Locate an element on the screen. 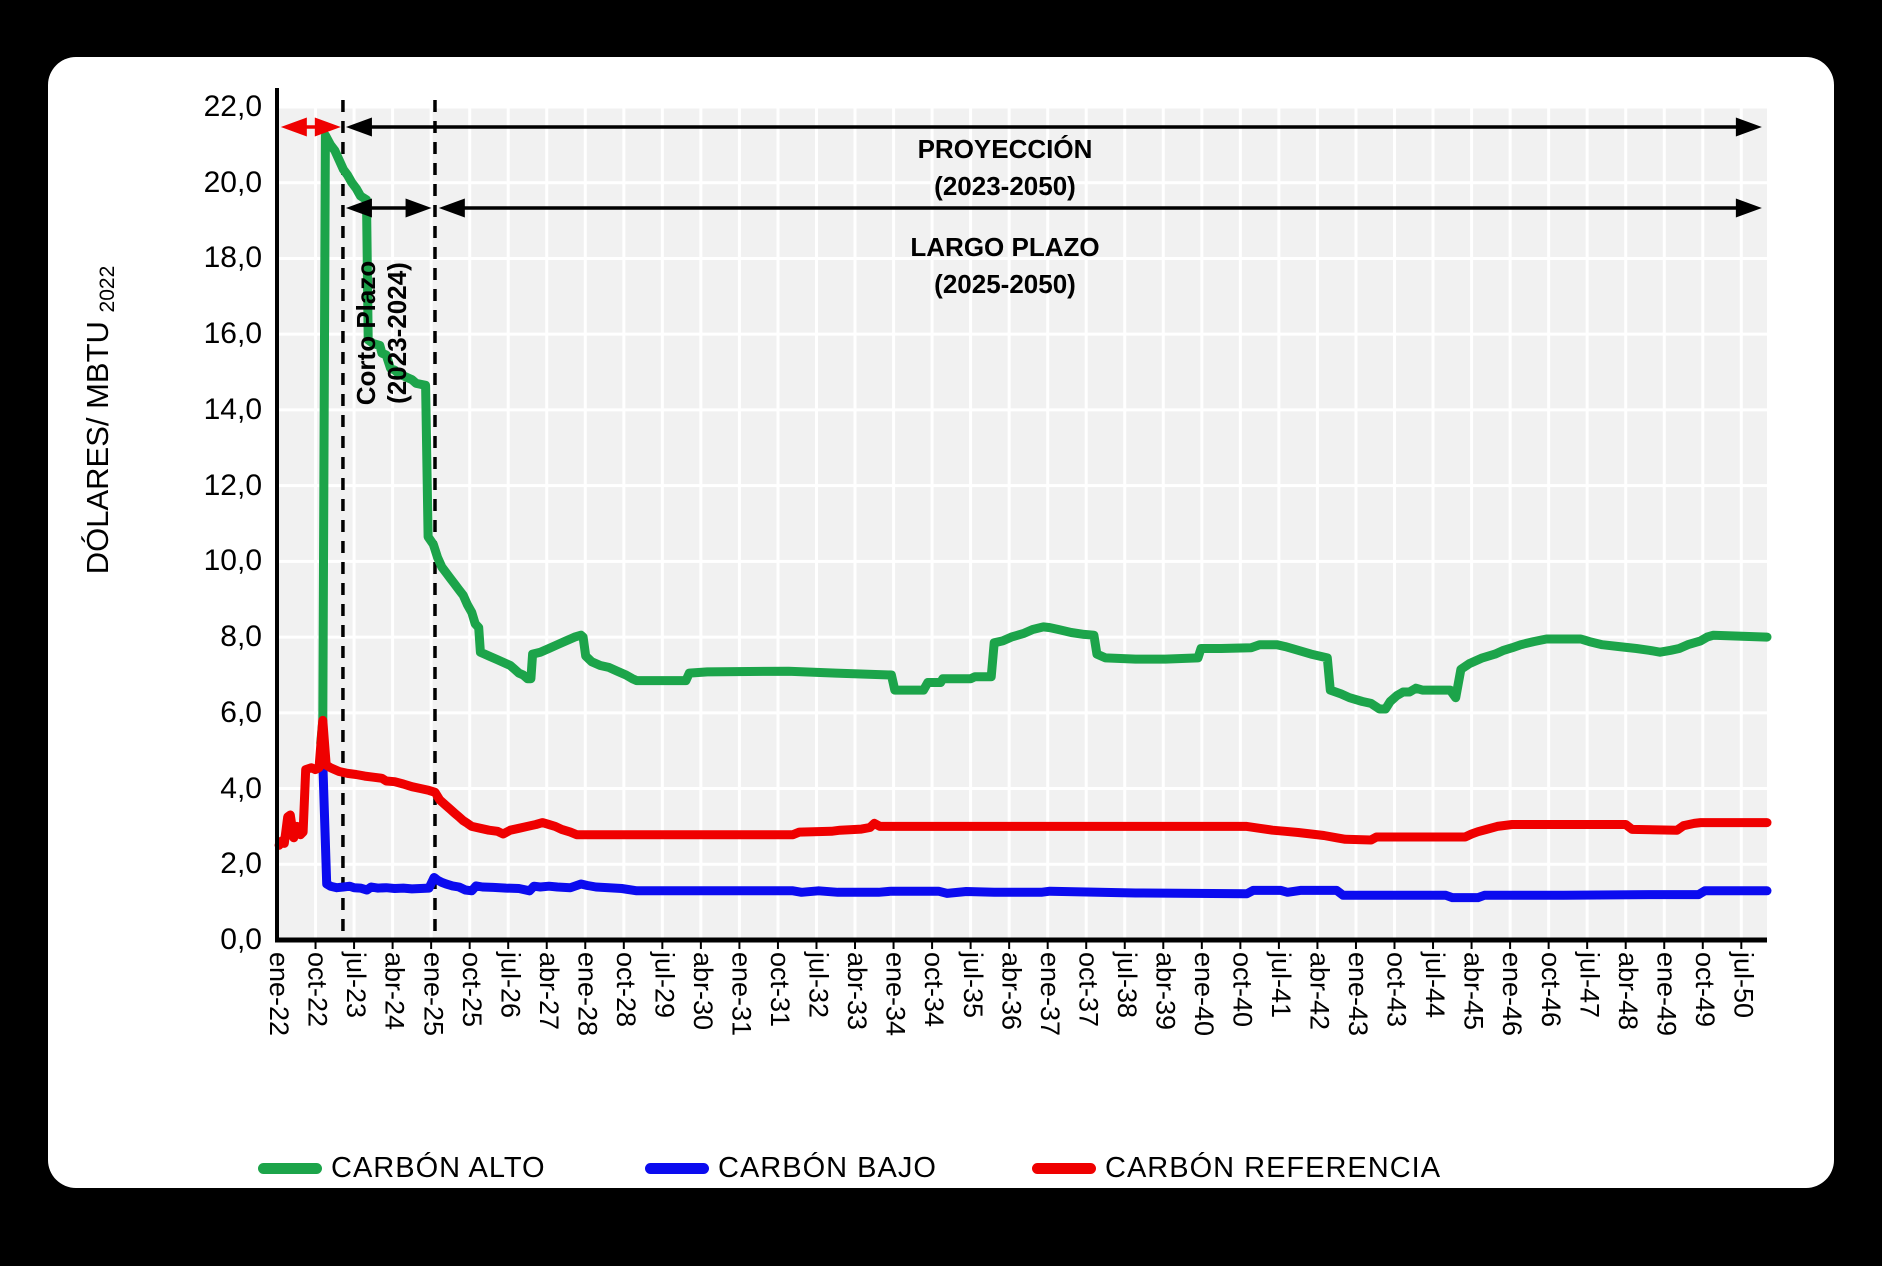 The image size is (1882, 1266). x-tick-label-oct-28: oct-28 is located at coordinates (625, 990).